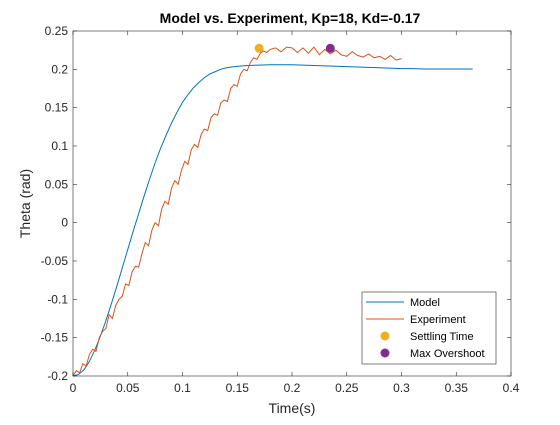  I want to click on legend-label-model: Model, so click(425, 303).